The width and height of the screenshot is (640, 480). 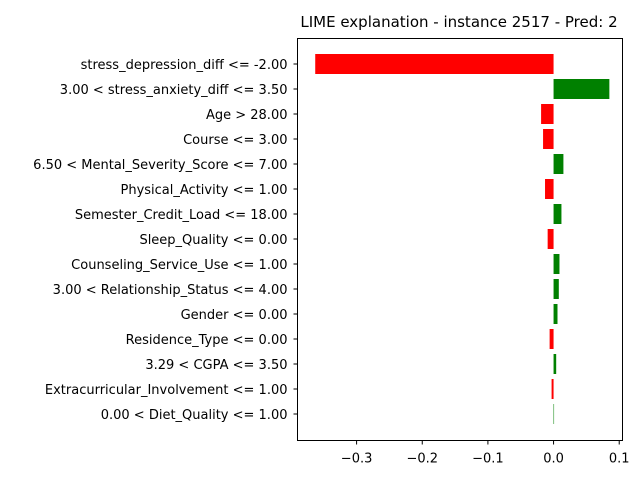 What do you see at coordinates (179, 265) in the screenshot?
I see `category-label-8: Counseling_Service_Use <= 1.00` at bounding box center [179, 265].